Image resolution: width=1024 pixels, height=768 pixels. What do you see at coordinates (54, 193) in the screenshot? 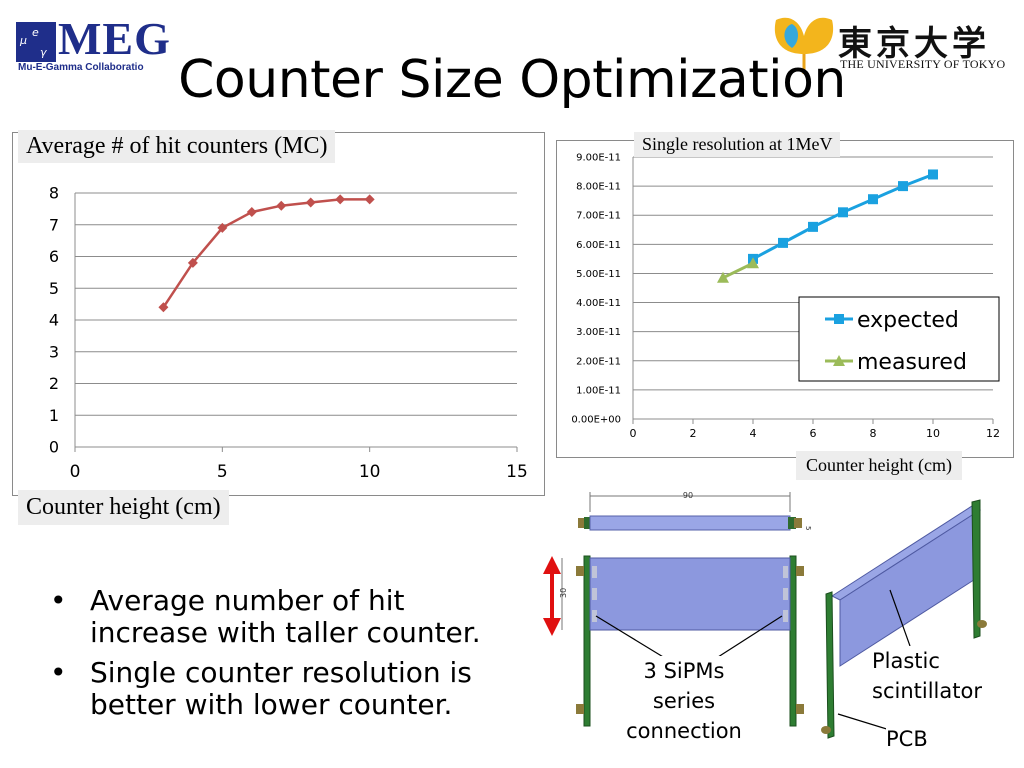
I see `y-tick-label: 8` at bounding box center [54, 193].